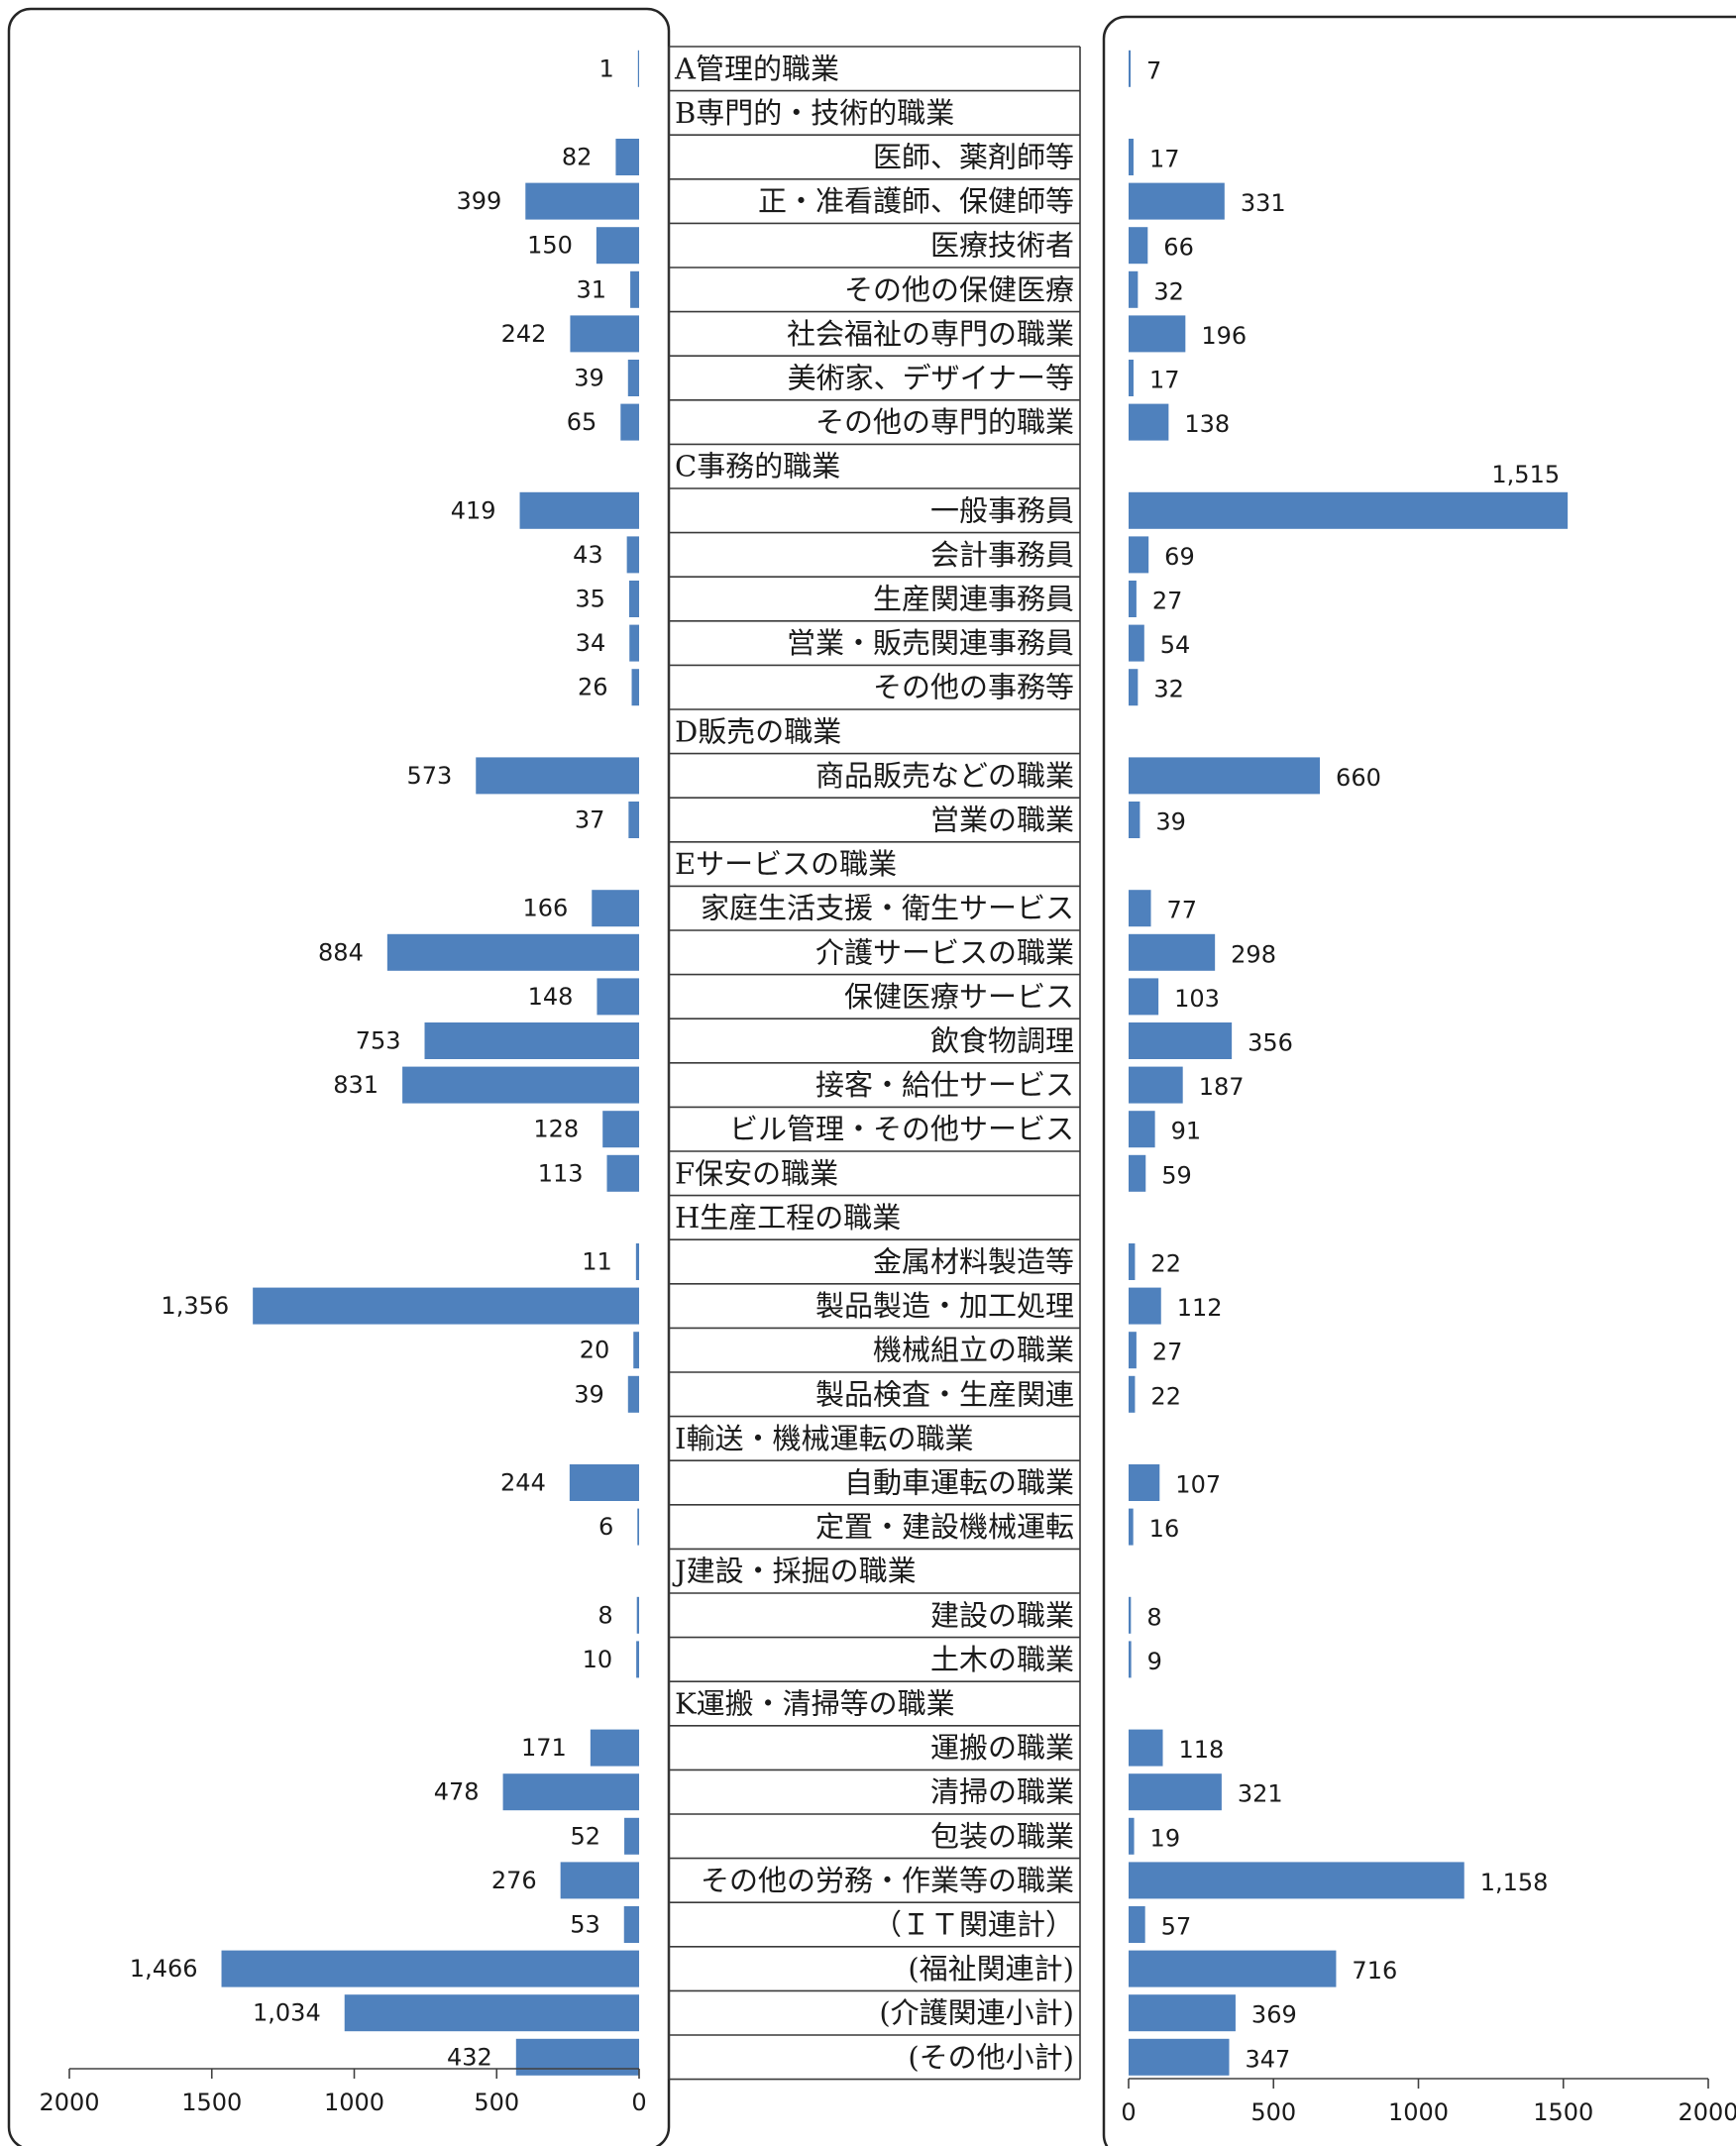 This screenshot has width=1736, height=2146. Describe the element at coordinates (590, 820) in the screenshot. I see `left-value-label: 37` at that location.